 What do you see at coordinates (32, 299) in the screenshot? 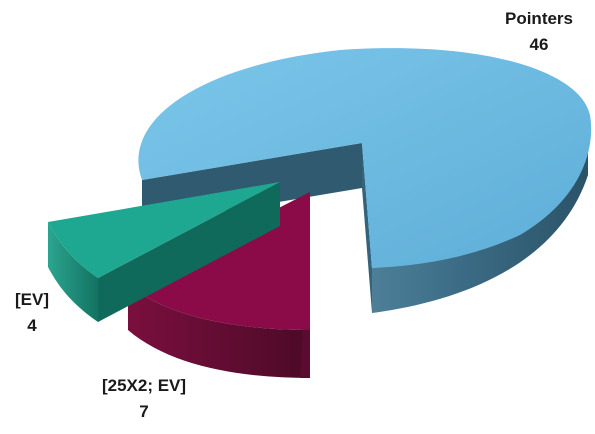
I see `slice-label-ev-name: [EV]` at bounding box center [32, 299].